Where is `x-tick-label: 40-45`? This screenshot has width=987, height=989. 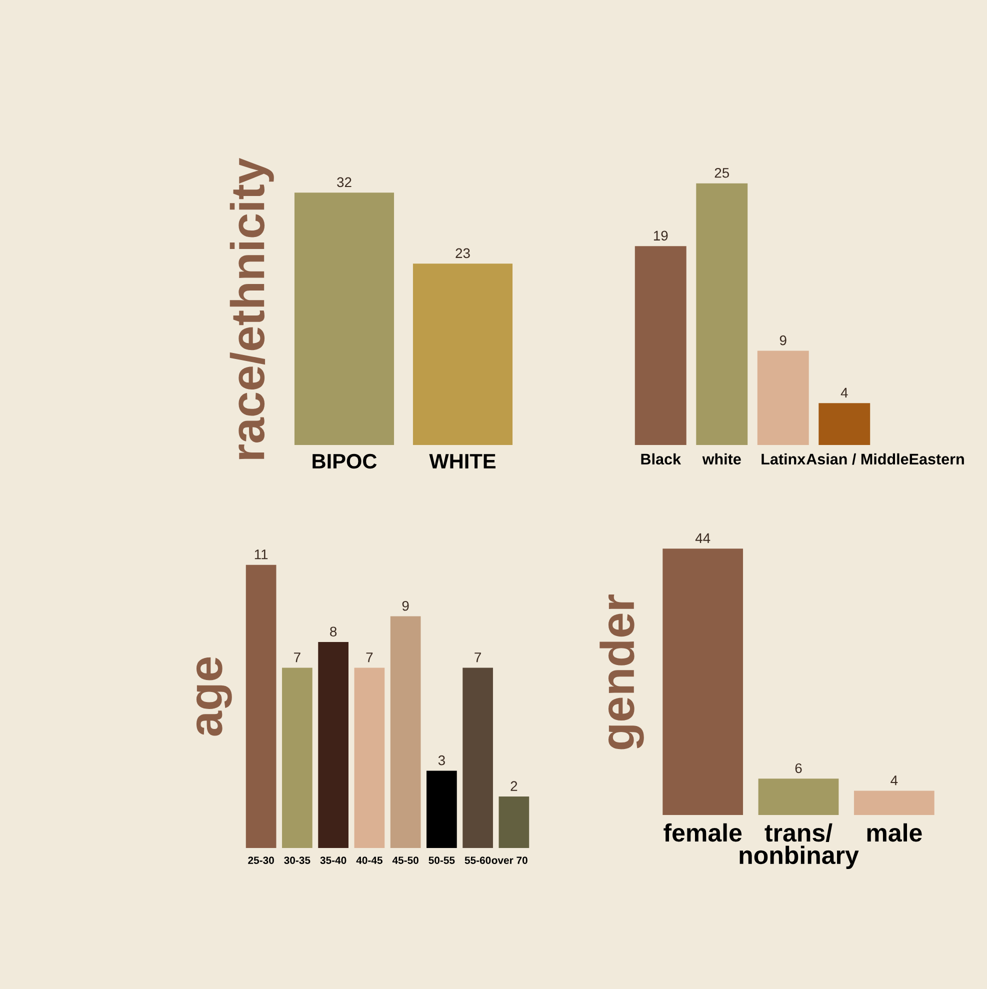
x-tick-label: 40-45 is located at coordinates (369, 860).